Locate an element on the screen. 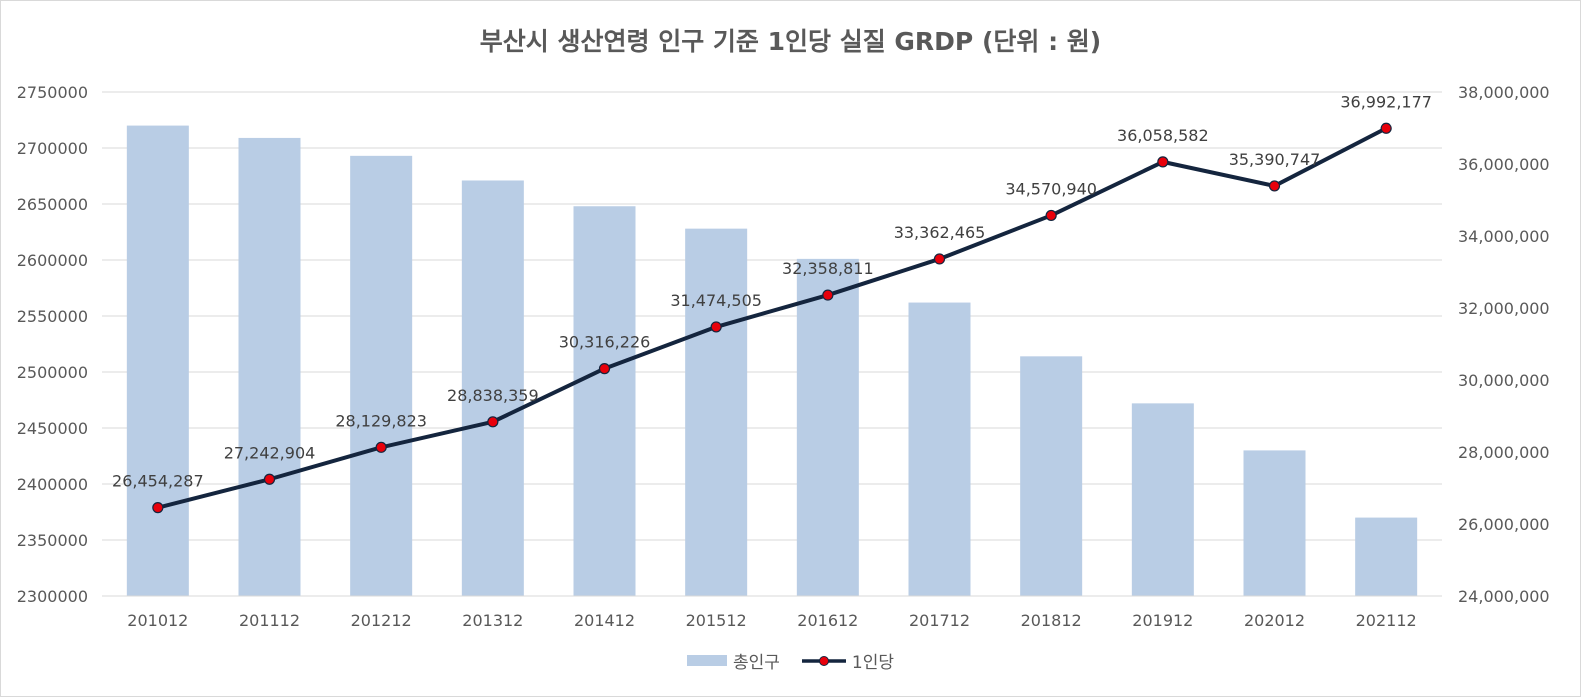 This screenshot has width=1581, height=697. data-label: 30,316,226 is located at coordinates (605, 342).